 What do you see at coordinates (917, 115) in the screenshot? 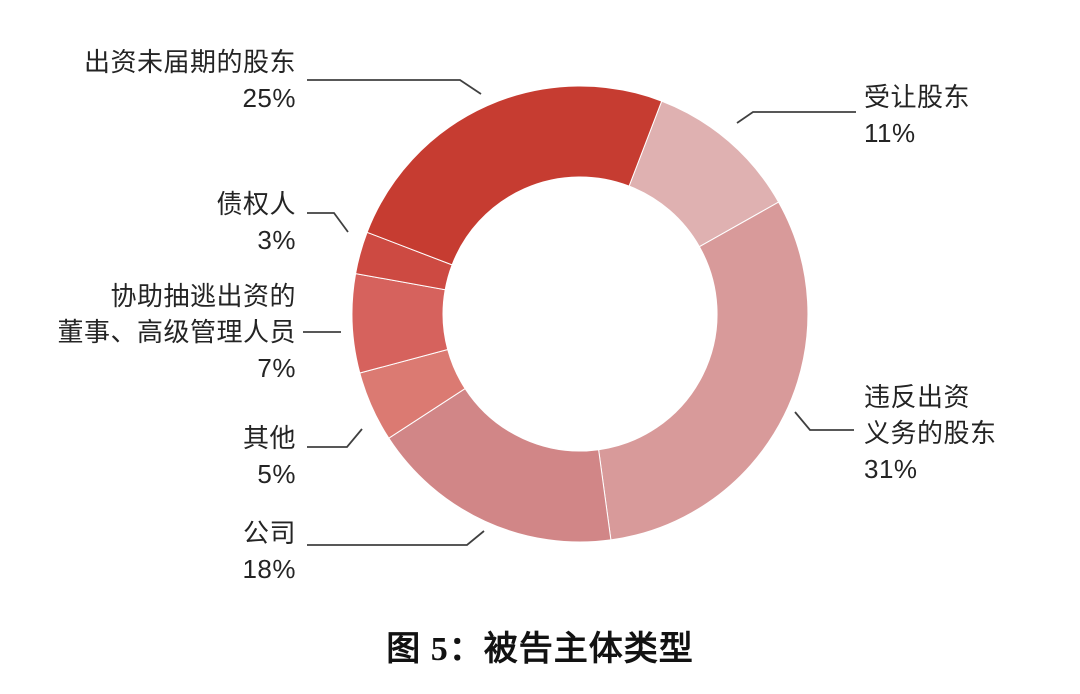
I see `callout-transferee: 受让股东 11%` at bounding box center [917, 115].